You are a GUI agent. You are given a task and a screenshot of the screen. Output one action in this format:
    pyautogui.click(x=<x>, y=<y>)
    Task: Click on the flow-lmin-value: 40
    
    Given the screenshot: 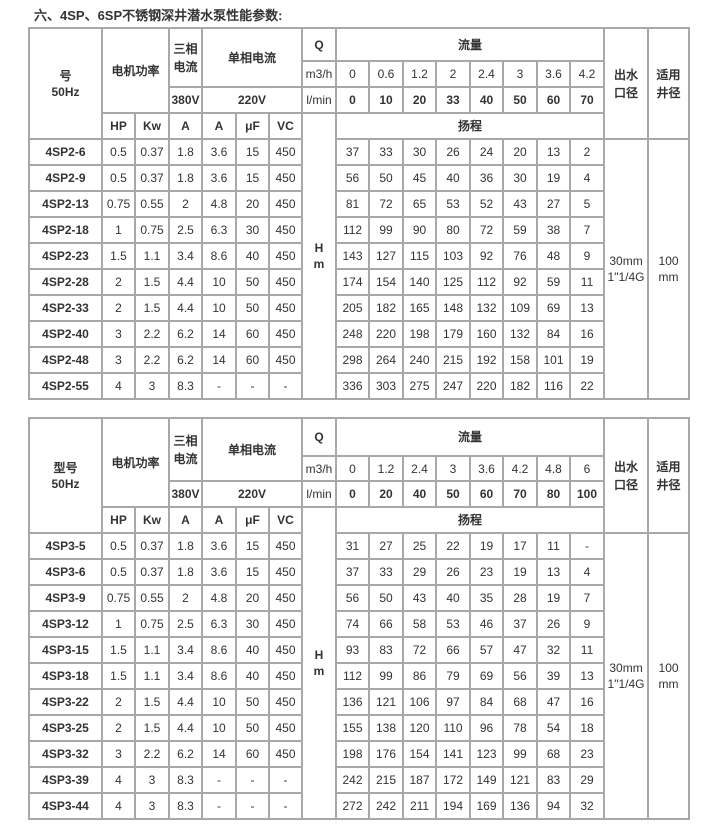 What is the action you would take?
    pyautogui.click(x=420, y=494)
    